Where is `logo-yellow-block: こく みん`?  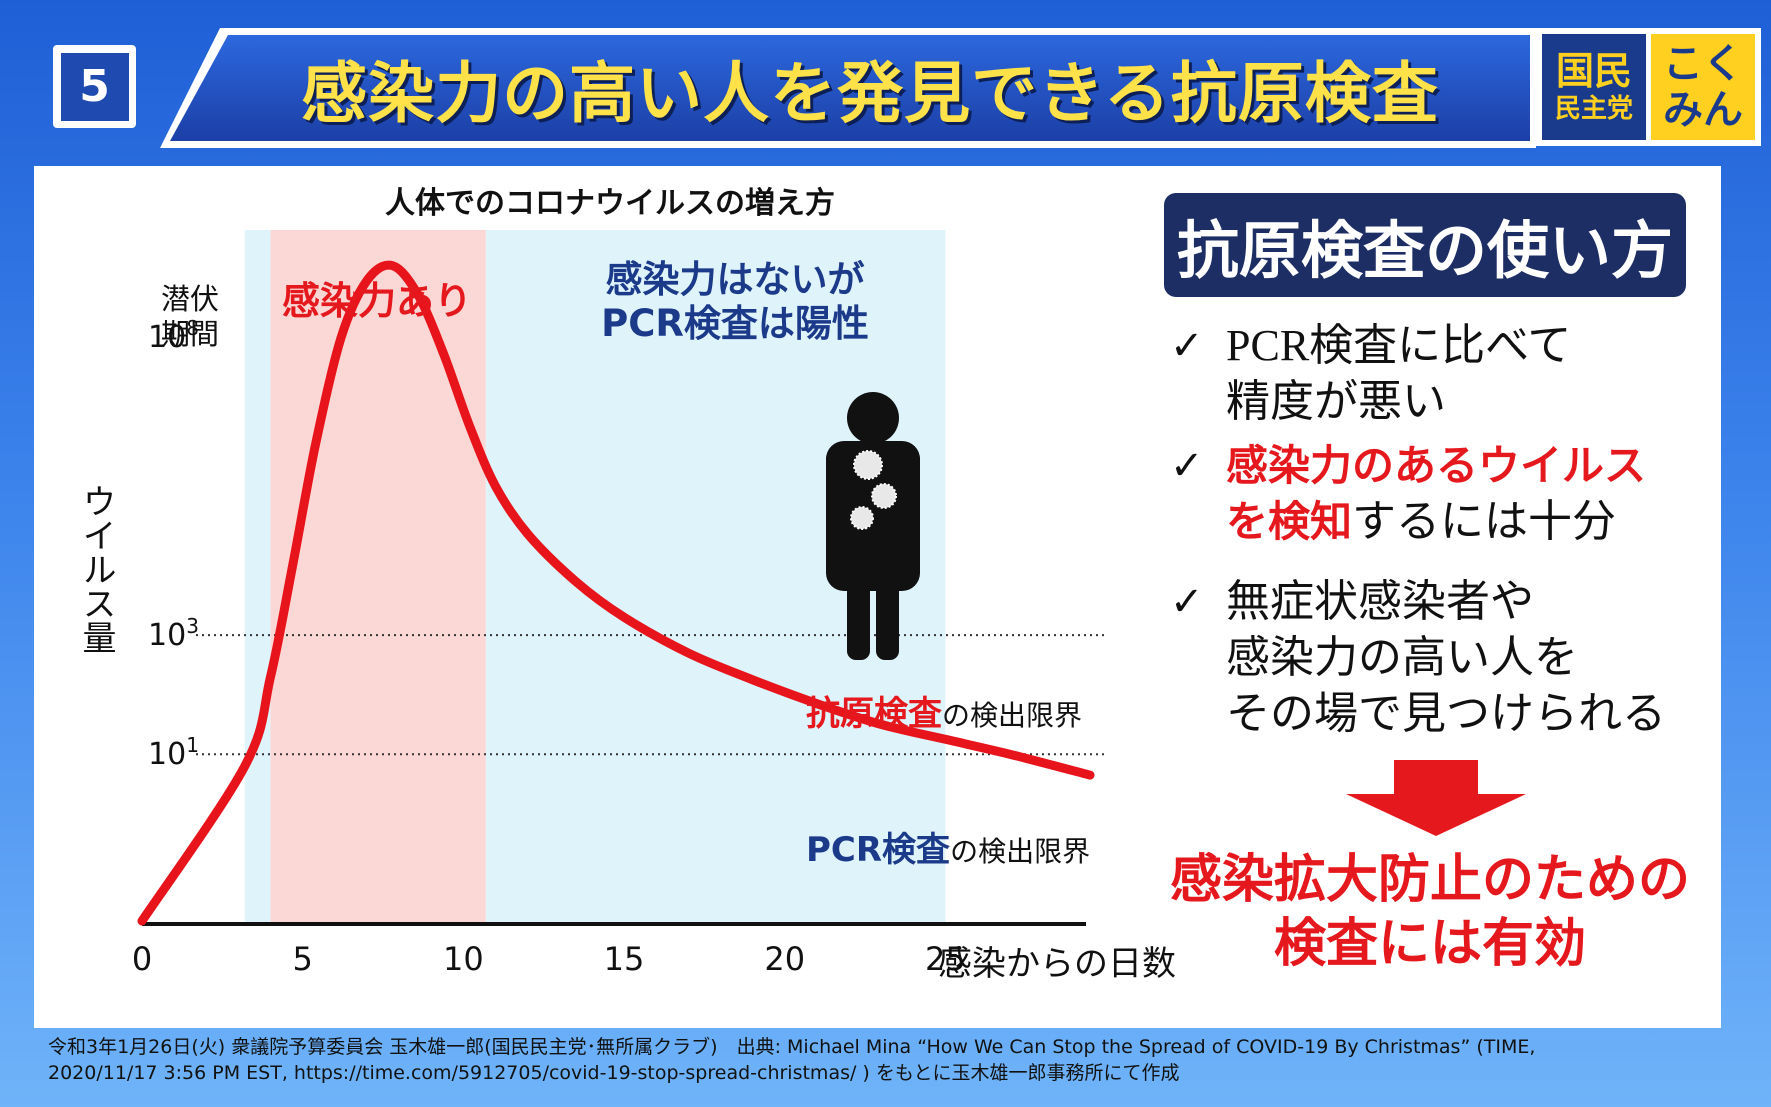 logo-yellow-block: こく みん is located at coordinates (1703, 87).